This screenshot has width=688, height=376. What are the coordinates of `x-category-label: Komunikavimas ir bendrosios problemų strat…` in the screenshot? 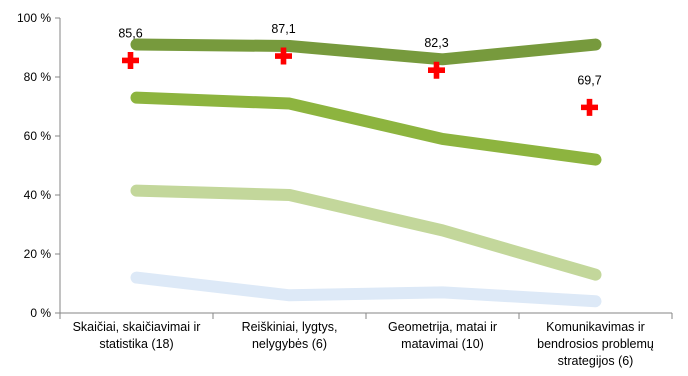 It's located at (595, 344).